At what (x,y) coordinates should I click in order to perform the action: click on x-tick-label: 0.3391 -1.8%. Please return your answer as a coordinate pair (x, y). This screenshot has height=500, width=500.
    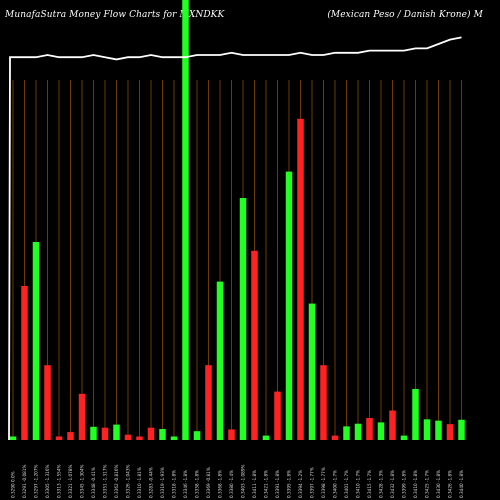
    Looking at the image, I should click on (277, 484).